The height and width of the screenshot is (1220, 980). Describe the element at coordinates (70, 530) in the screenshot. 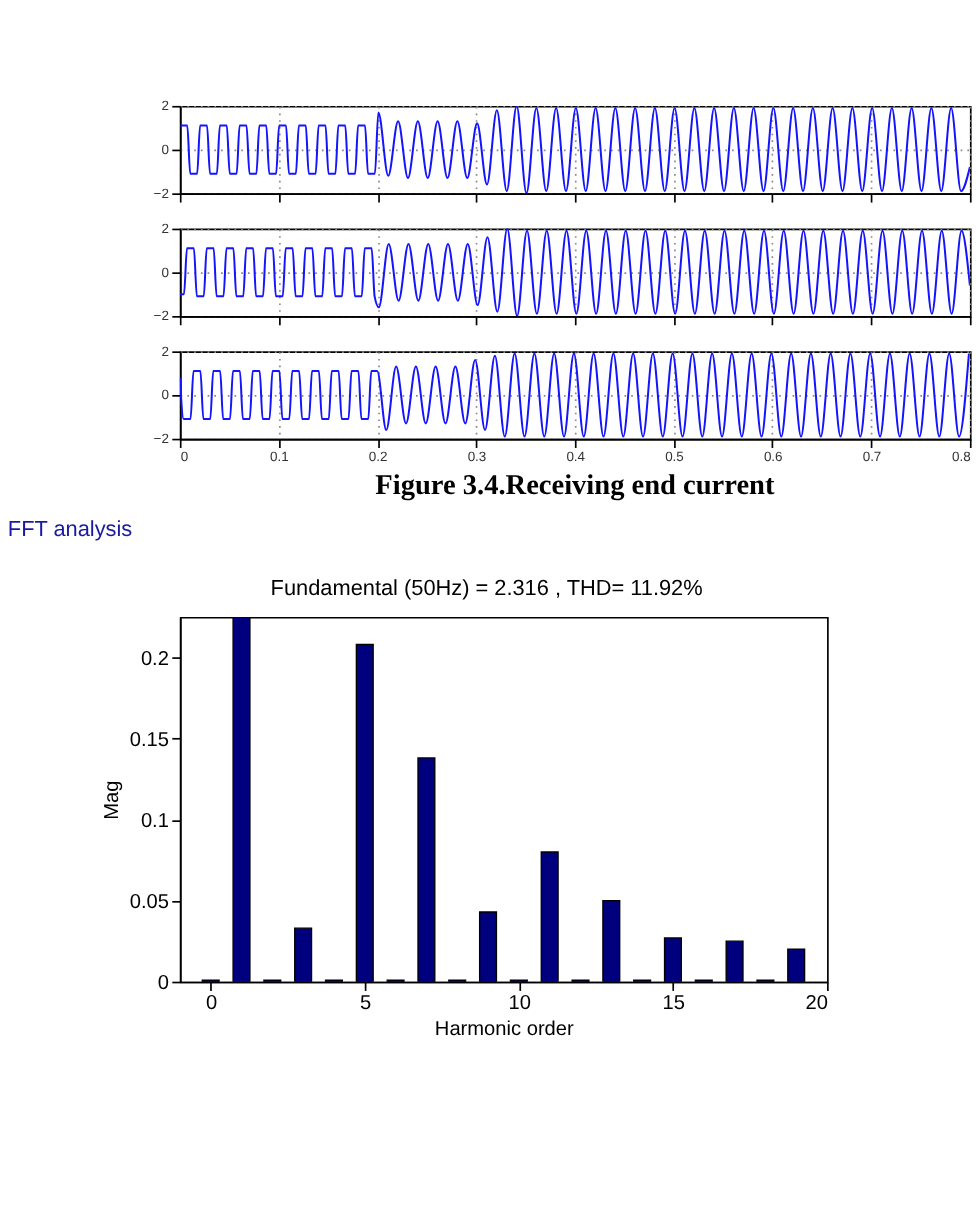

I see `chart-title: FFT analysis` at that location.